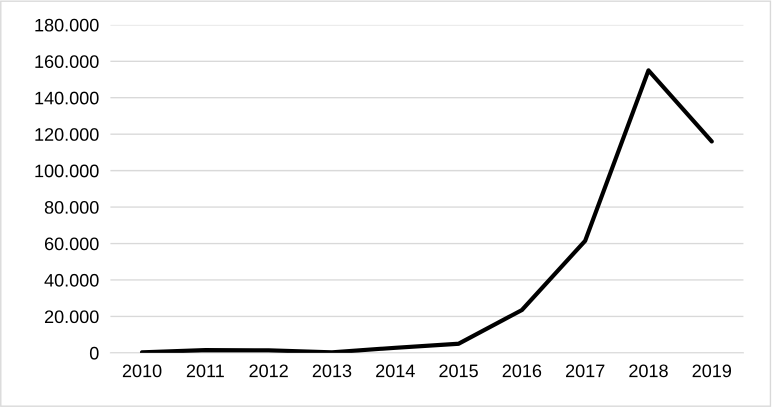 The width and height of the screenshot is (772, 407). I want to click on x-tick-label: 2019, so click(712, 371).